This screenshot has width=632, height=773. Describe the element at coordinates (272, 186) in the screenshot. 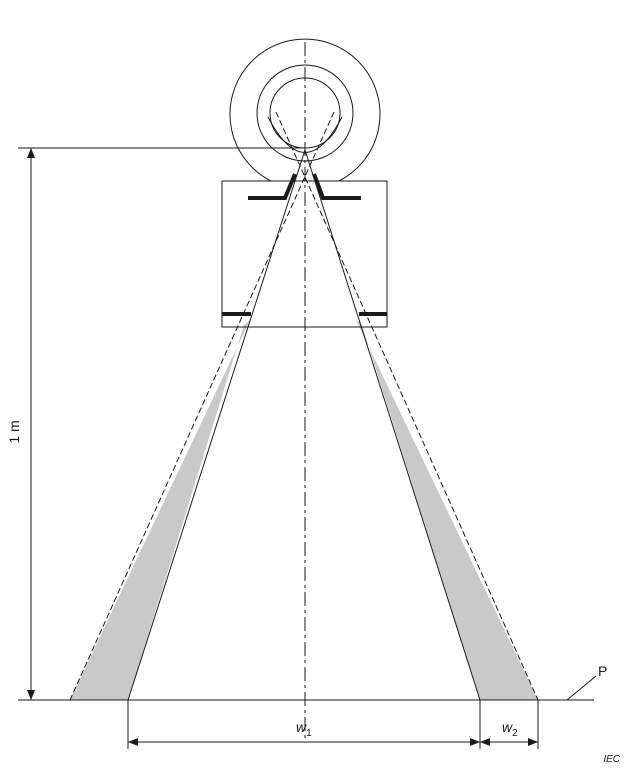

I see `upper-blade-left` at that location.